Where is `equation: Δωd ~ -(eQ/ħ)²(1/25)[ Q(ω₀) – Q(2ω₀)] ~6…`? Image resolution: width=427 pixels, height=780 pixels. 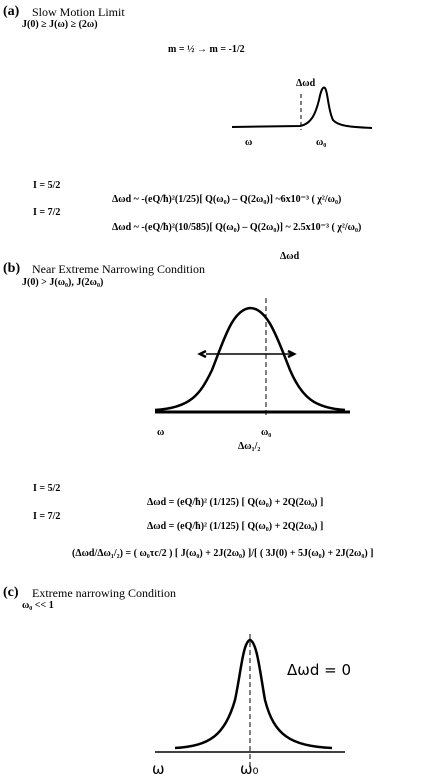 equation: Δωd ~ -(eQ/ħ)²(1/25)[ Q(ω₀) – Q(2ω₀)] ~6… is located at coordinates (227, 199).